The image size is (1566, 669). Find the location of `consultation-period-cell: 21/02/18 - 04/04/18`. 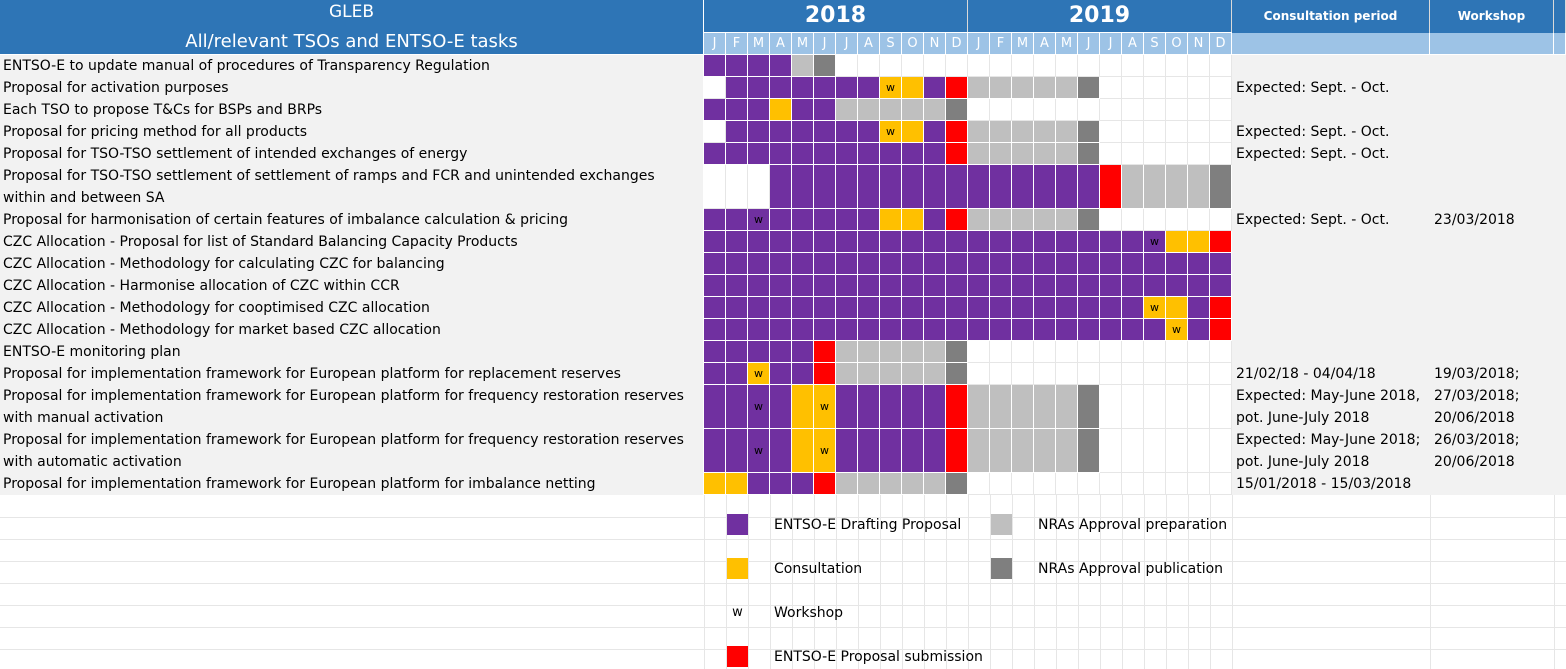

consultation-period-cell: 21/02/18 - 04/04/18 is located at coordinates (1306, 374).